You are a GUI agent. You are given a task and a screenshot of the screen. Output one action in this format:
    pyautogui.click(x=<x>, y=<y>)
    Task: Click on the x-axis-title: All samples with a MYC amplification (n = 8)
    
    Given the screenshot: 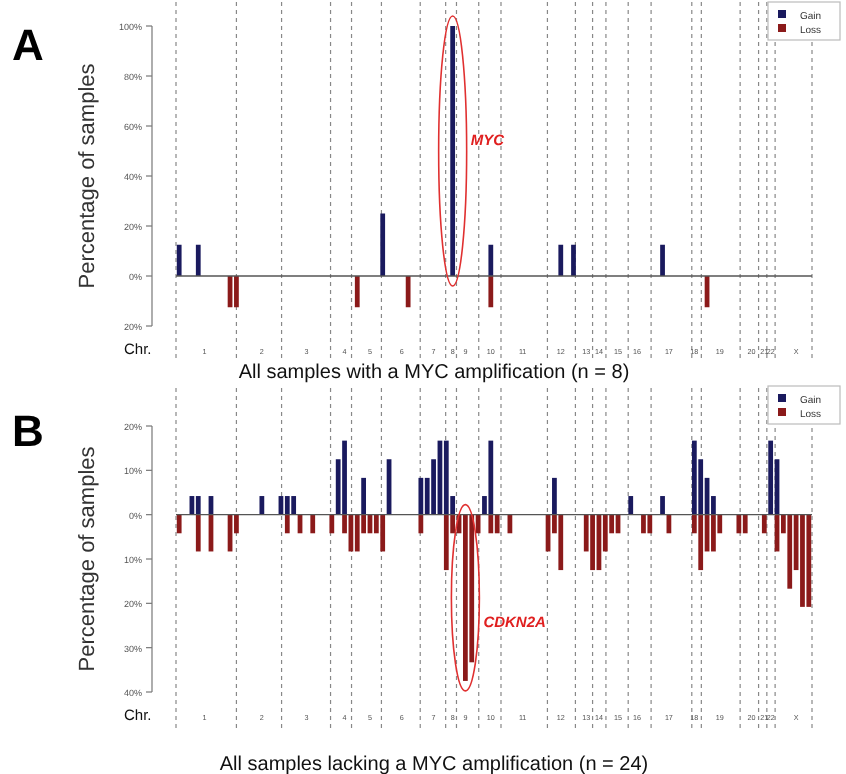 What is the action you would take?
    pyautogui.click(x=434, y=373)
    